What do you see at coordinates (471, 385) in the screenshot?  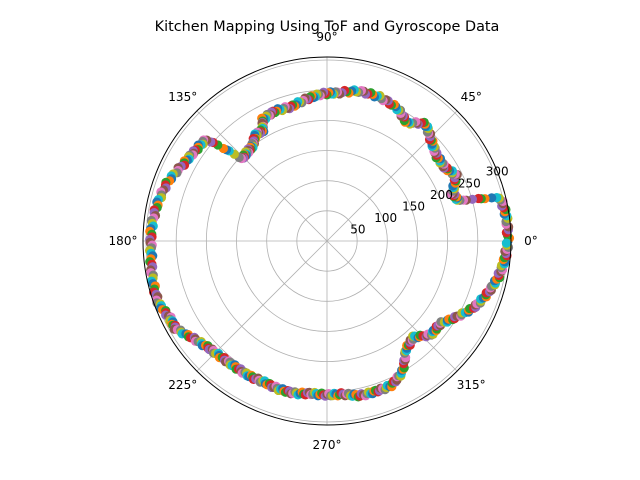 I see `angle-tick-label: 315°` at bounding box center [471, 385].